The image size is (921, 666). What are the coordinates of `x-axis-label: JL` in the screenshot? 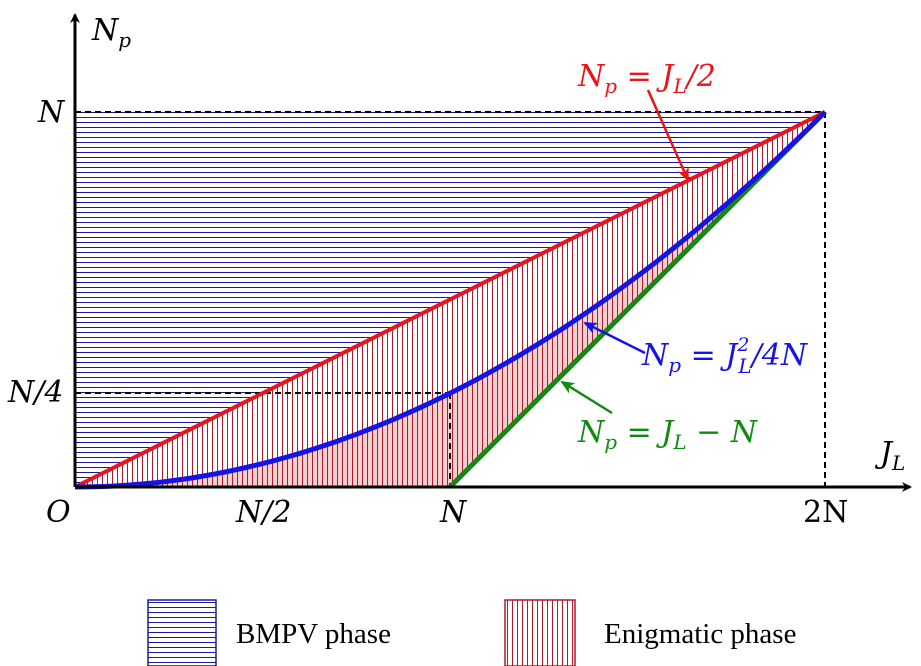 It's located at (889, 455).